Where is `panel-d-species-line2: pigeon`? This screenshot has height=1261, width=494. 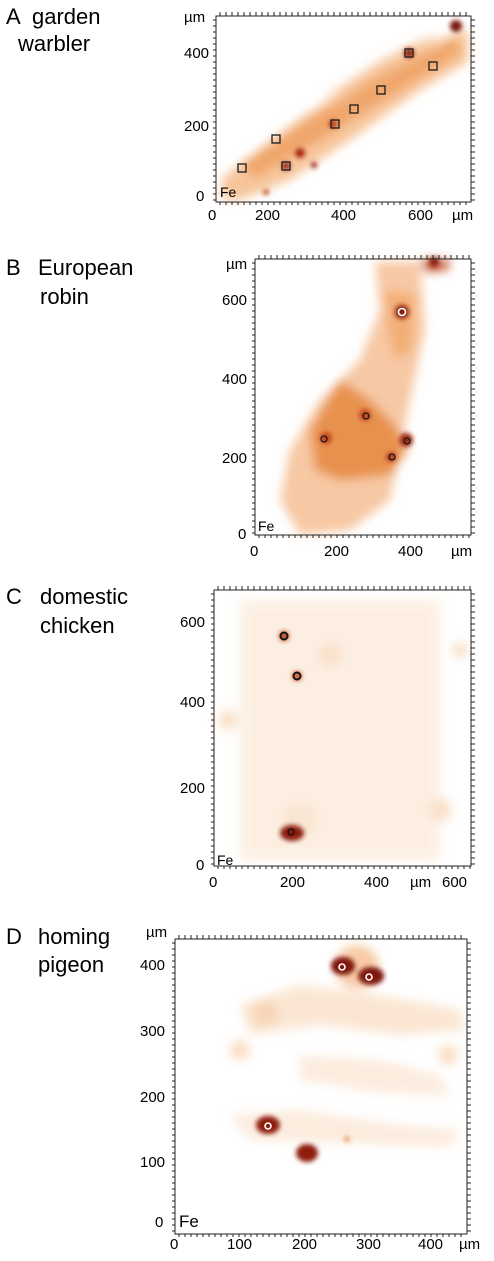
panel-d-species-line2: pigeon is located at coordinates (71, 964).